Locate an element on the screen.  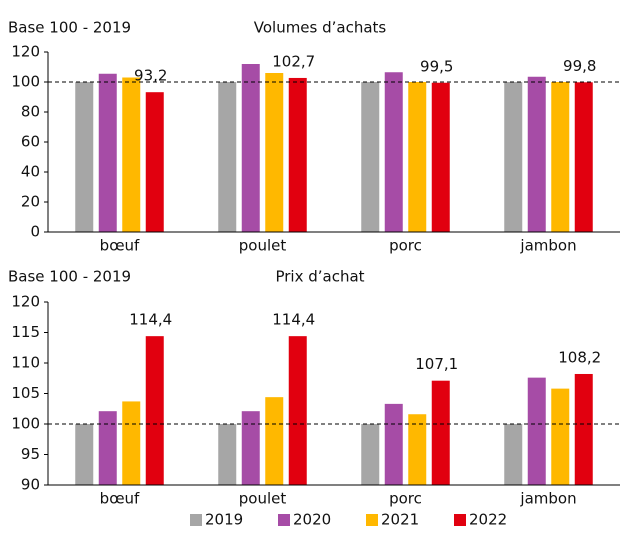
legend-label: 2021 is located at coordinates (400, 520).